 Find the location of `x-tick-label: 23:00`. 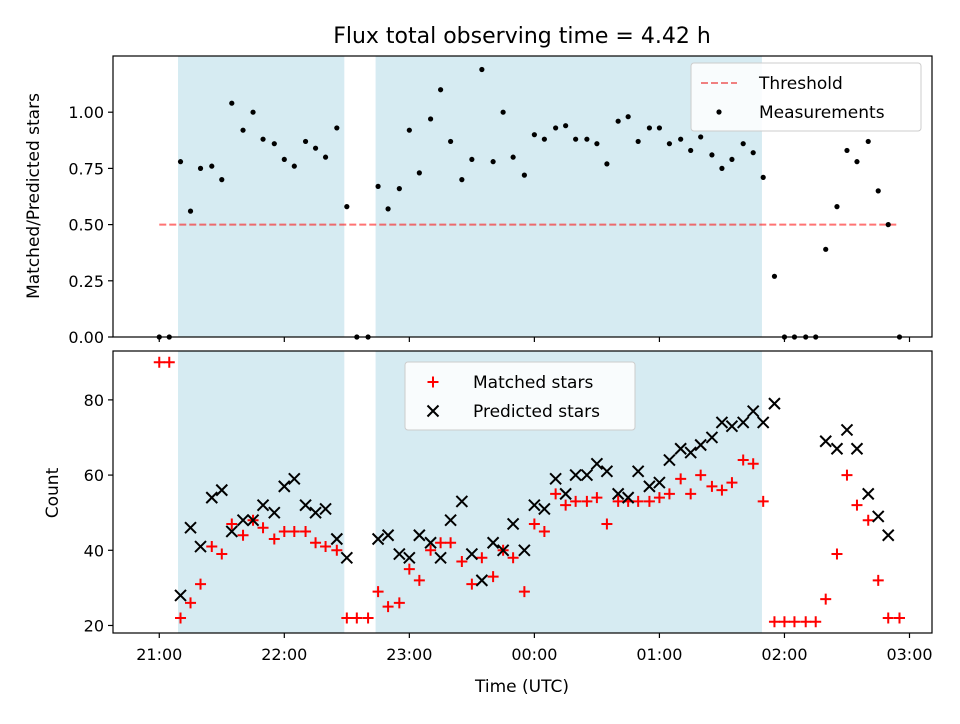

x-tick-label: 23:00 is located at coordinates (409, 654).